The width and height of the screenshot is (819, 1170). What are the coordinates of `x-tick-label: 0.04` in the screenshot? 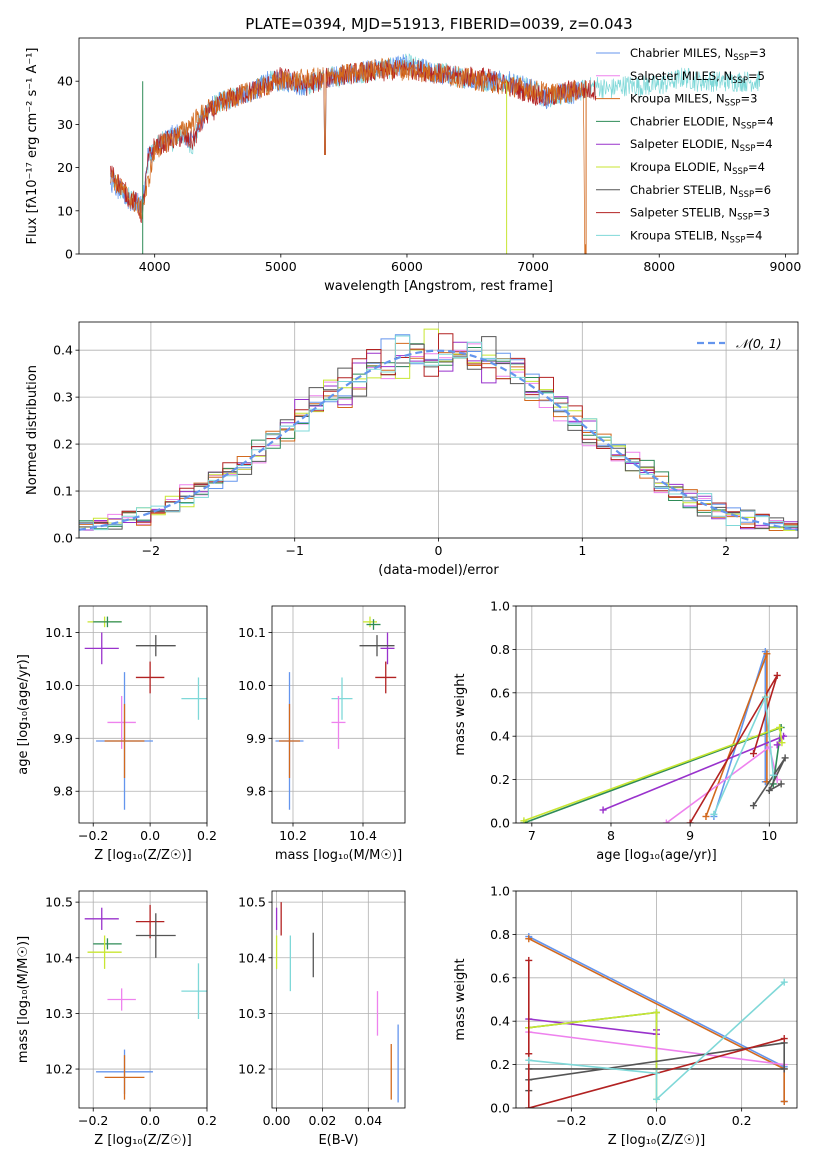 It's located at (368, 1120).